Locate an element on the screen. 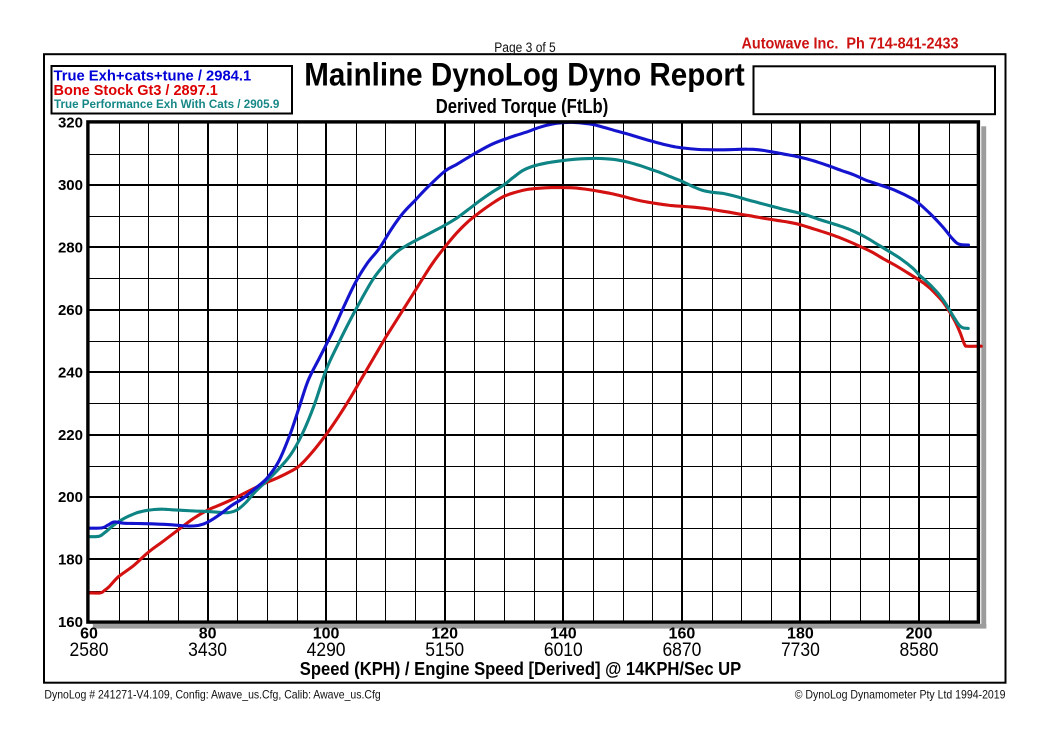 Image resolution: width=1040 pixels, height=738 pixels. svg-text: 5150 is located at coordinates (444, 650).